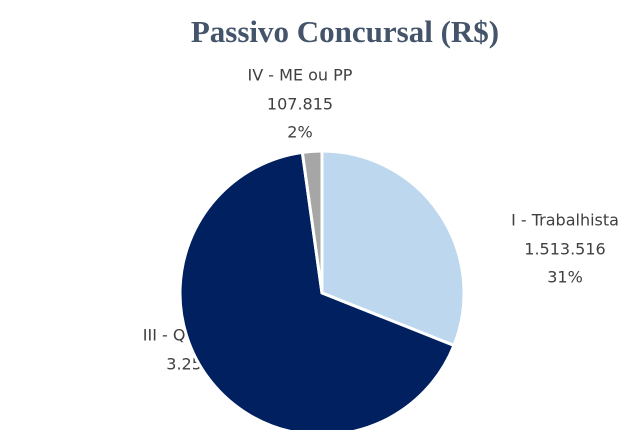 The width and height of the screenshot is (632, 430). What do you see at coordinates (299, 132) in the screenshot?
I see `slice-percent: 2%` at bounding box center [299, 132].